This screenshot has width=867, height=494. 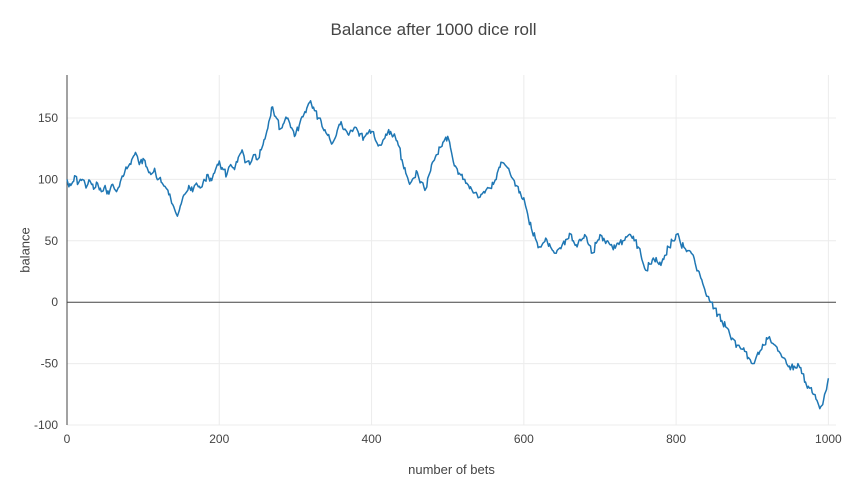 What do you see at coordinates (676, 439) in the screenshot?
I see `x-tick-label: 800` at bounding box center [676, 439].